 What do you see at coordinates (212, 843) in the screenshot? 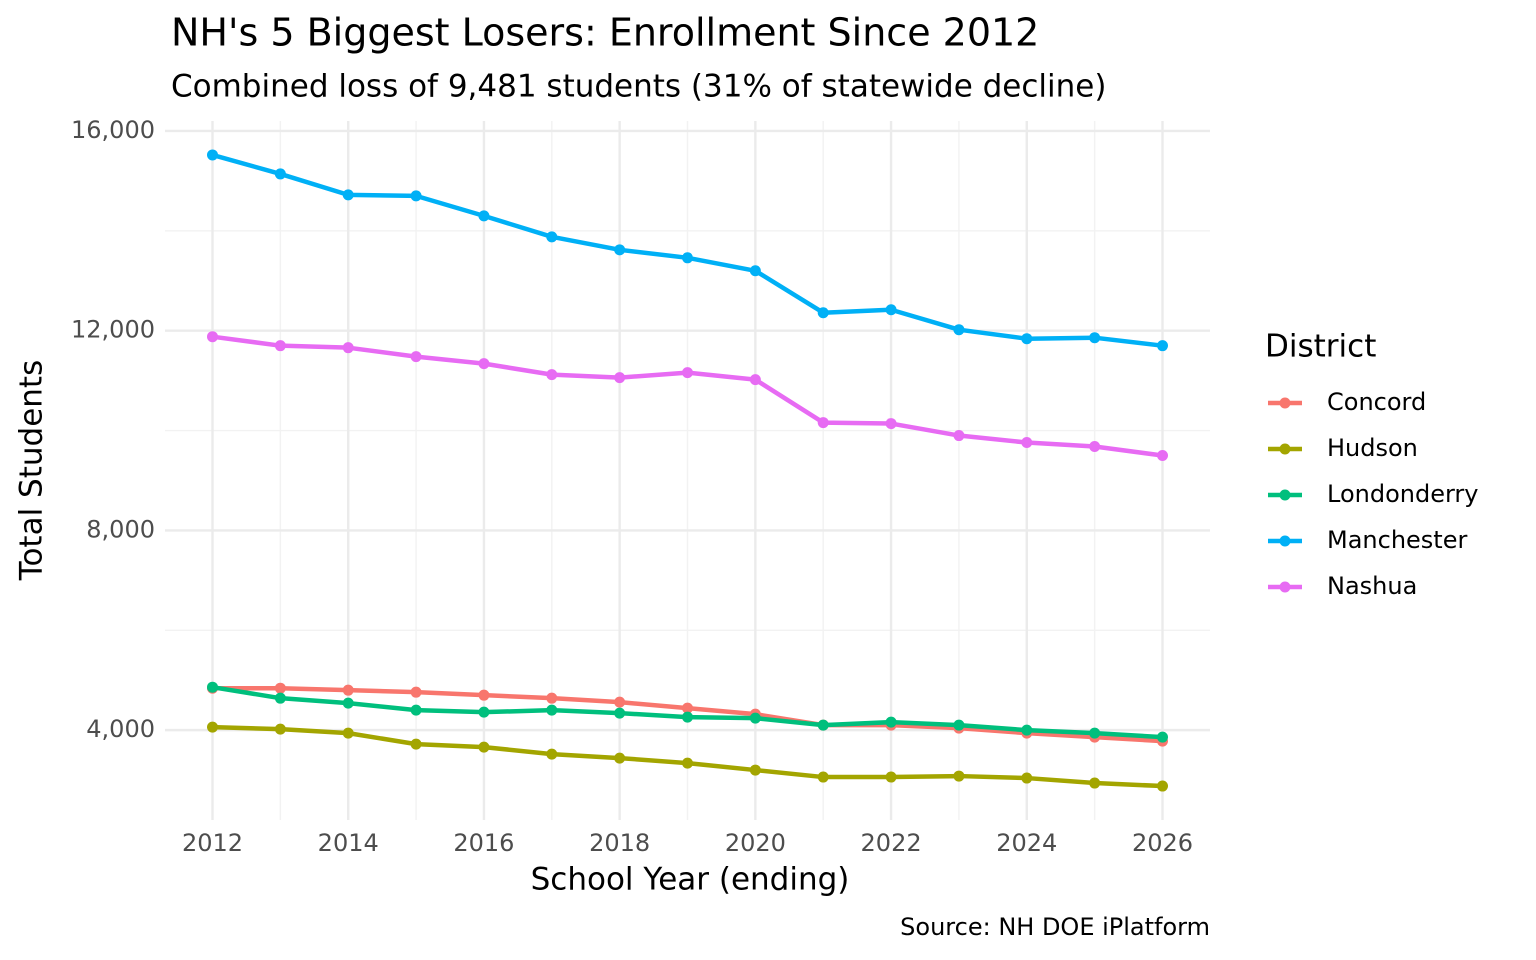
I see `x-tick-label: 2012` at bounding box center [212, 843].